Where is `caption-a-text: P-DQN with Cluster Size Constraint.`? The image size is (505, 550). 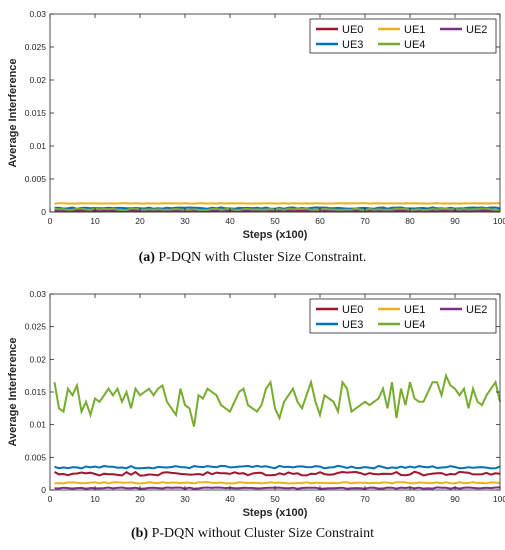
caption-a-text: P-DQN with Cluster Size Constraint. is located at coordinates (262, 257).